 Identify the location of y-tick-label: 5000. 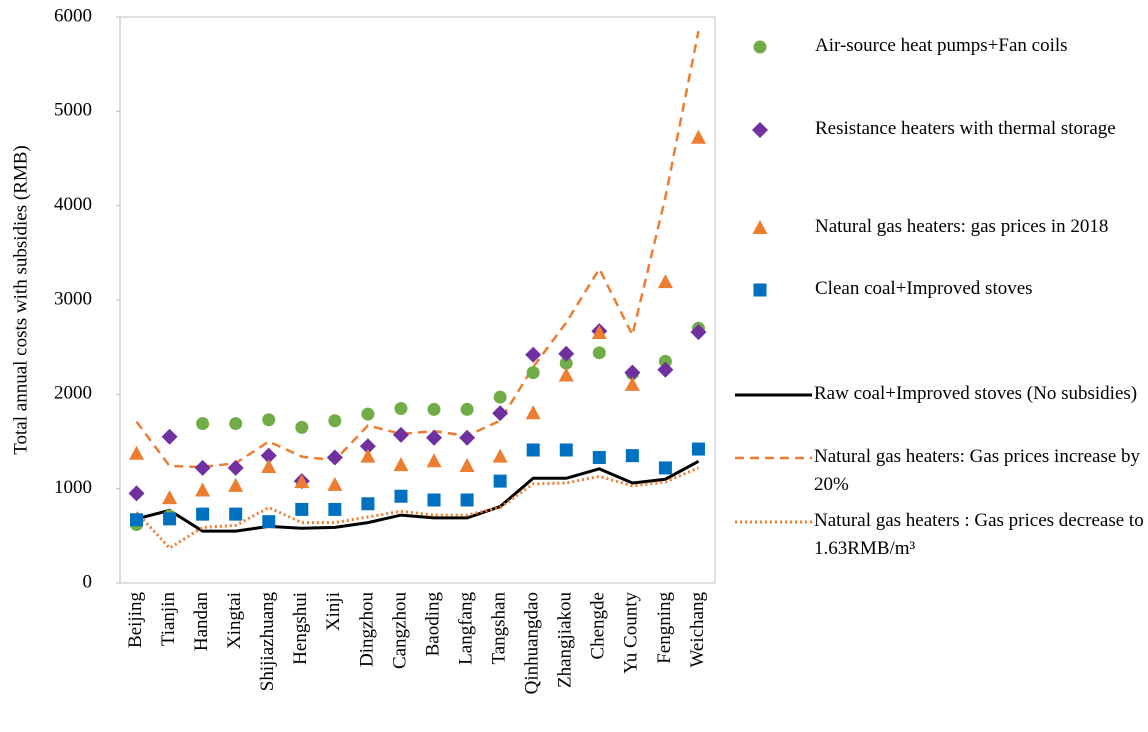
(73, 110).